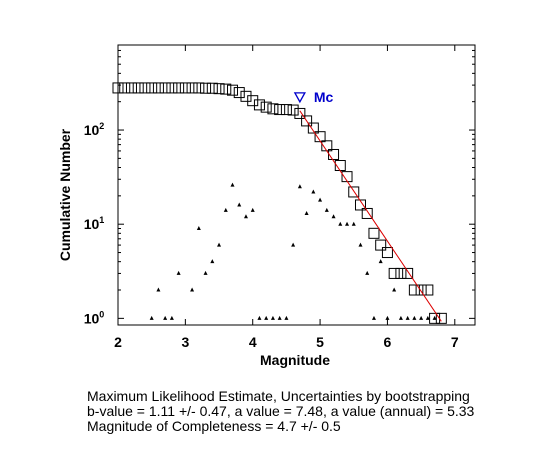 The width and height of the screenshot is (544, 461). I want to click on y-tick-exponent: 1, so click(101, 220).